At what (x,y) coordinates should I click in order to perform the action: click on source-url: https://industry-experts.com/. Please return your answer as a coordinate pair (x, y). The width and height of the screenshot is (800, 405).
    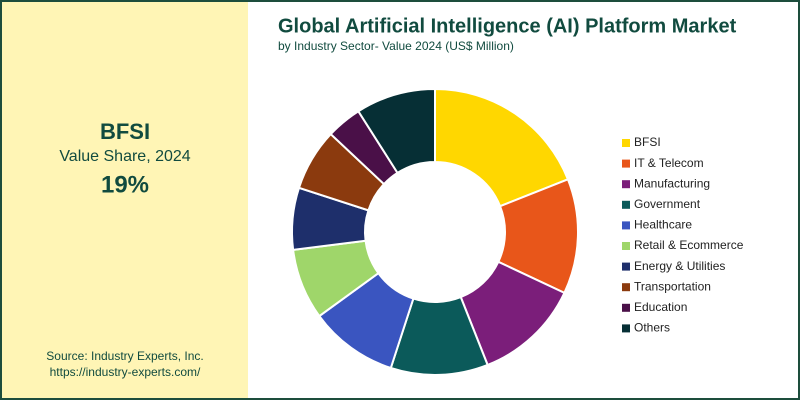
    Looking at the image, I should click on (125, 372).